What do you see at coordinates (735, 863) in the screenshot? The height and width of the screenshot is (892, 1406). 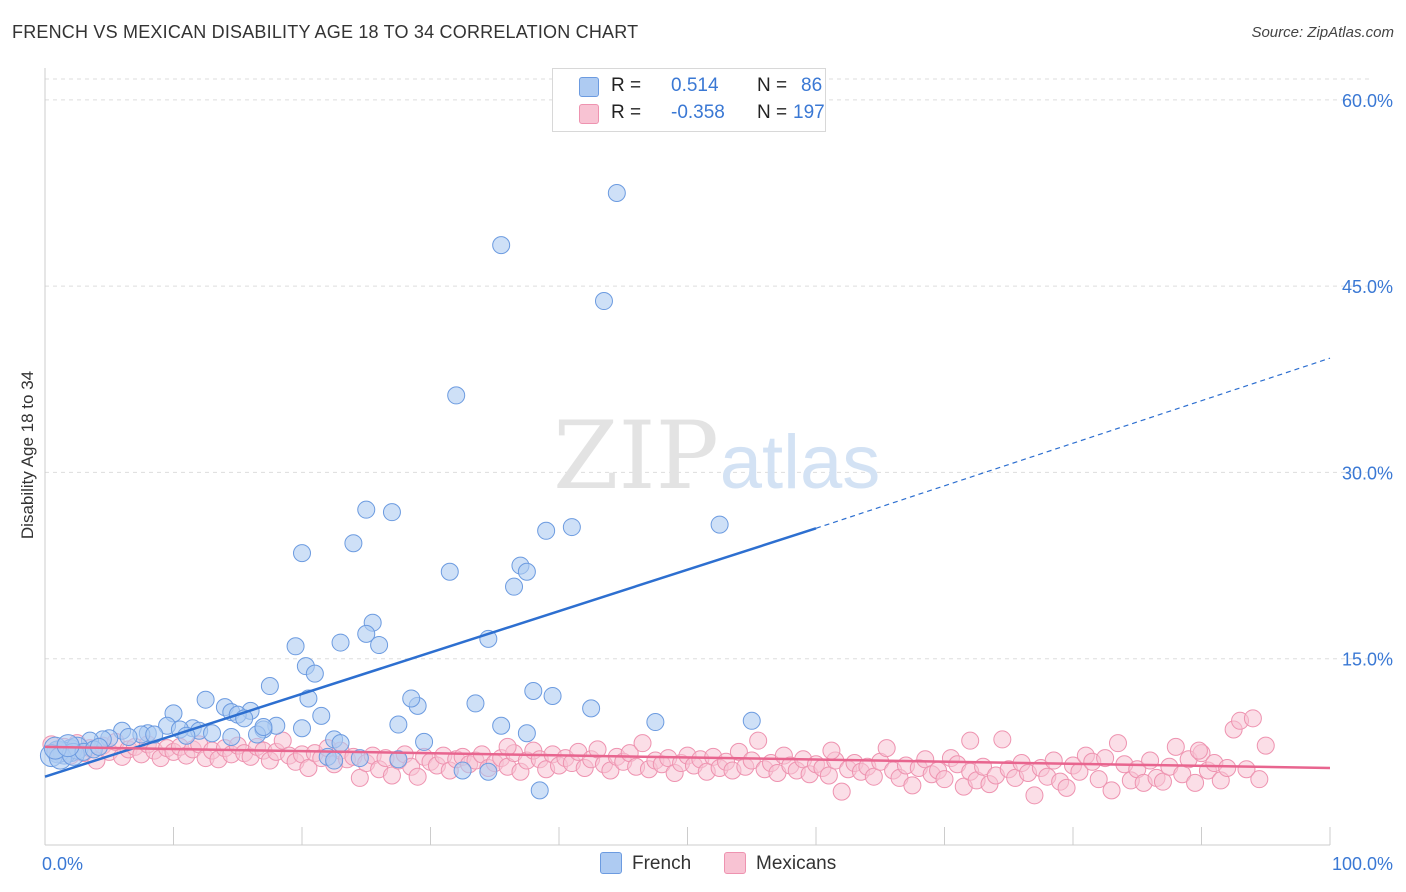 I see `mexicans-legend-swatch` at bounding box center [735, 863].